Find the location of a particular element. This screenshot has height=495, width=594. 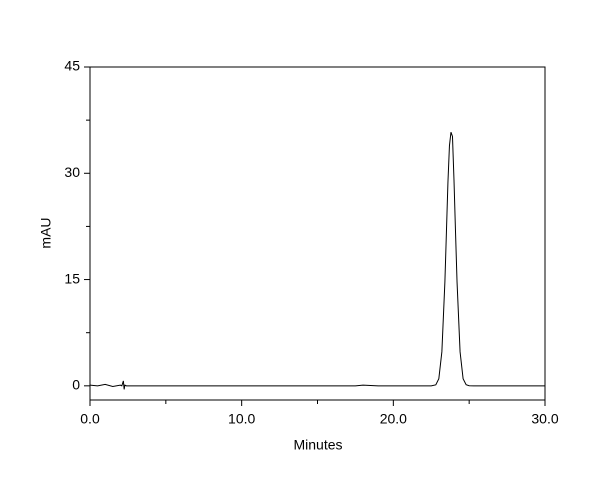

x-tick-label: 30.0 is located at coordinates (544, 419).